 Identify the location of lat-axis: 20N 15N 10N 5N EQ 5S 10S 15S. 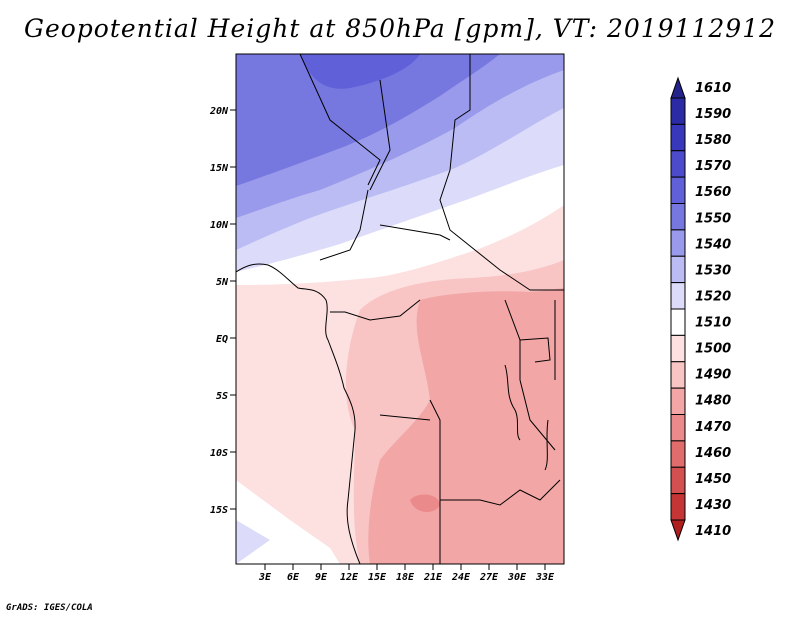
(222, 311).